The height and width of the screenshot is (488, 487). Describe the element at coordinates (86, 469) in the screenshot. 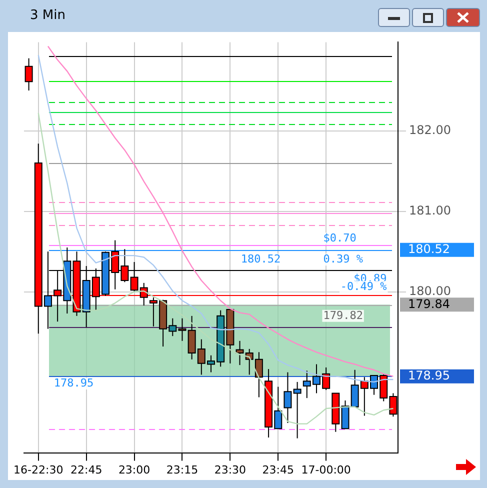

I see `x-tick-label: 22:45` at that location.